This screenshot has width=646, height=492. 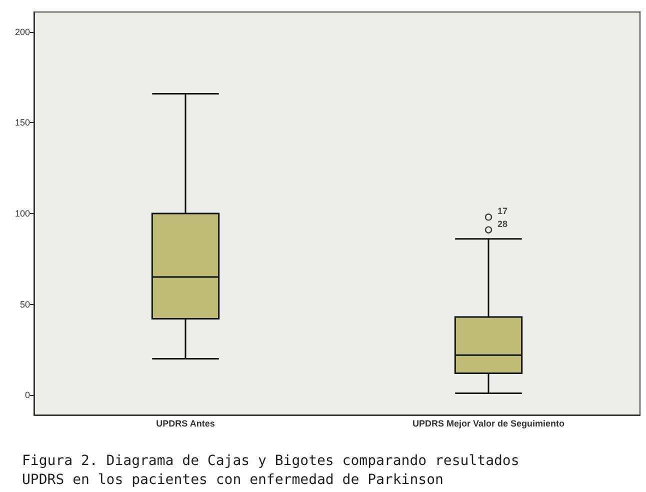 I want to click on annotation: 28, so click(x=503, y=223).